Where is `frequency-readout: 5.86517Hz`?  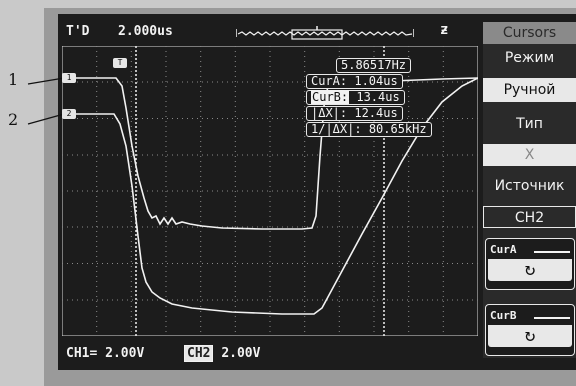
frequency-readout: 5.86517Hz is located at coordinates (374, 65).